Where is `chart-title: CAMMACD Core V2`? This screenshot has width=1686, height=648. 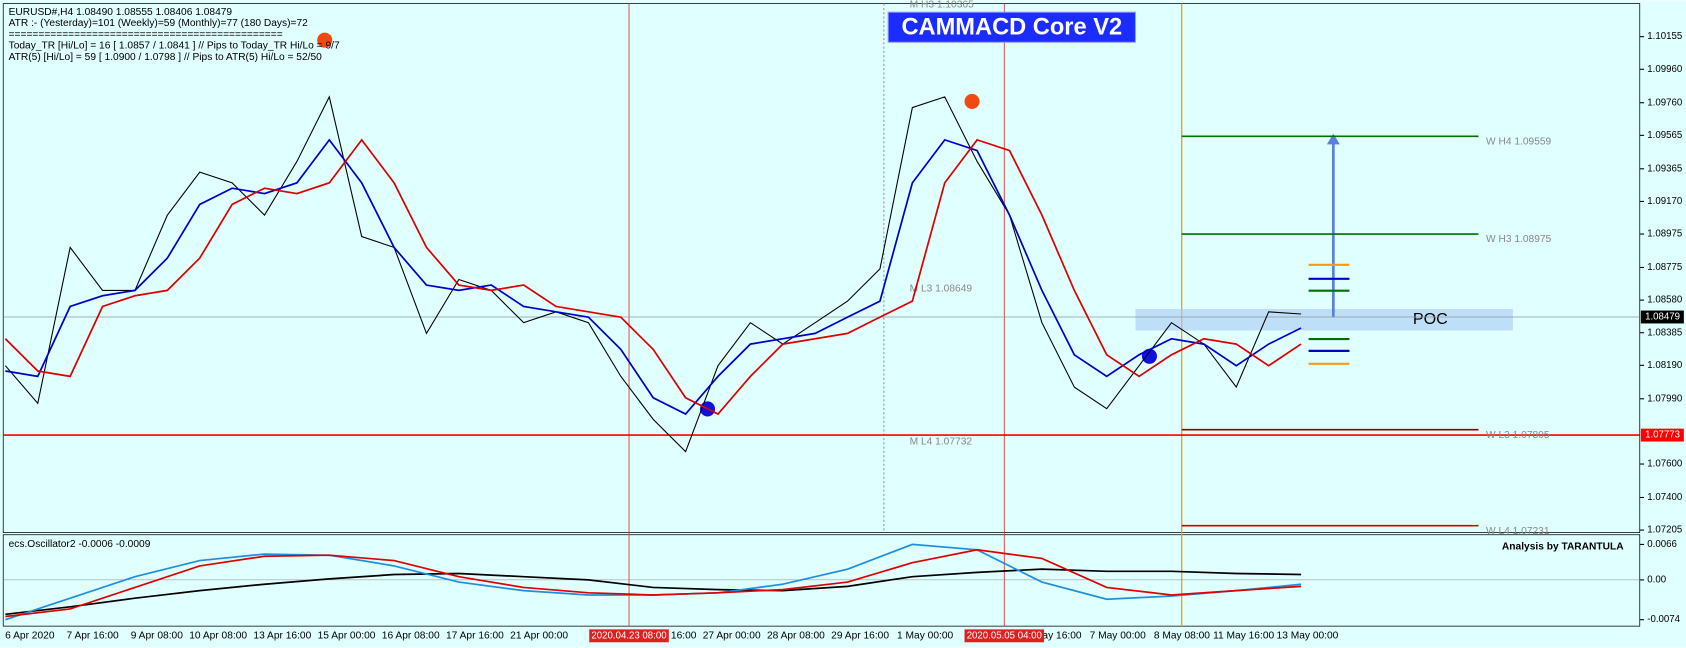
chart-title: CAMMACD Core V2 is located at coordinates (1011, 28).